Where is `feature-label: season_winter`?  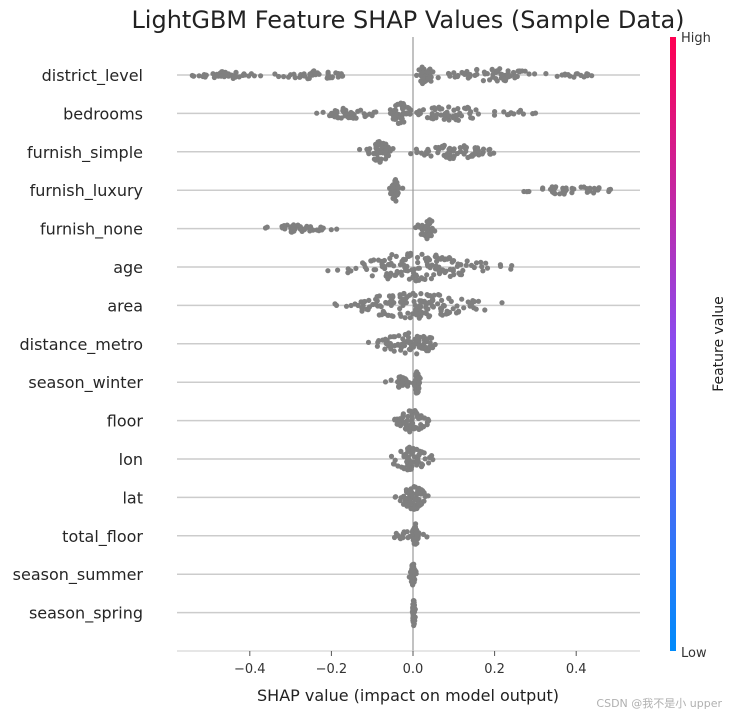 feature-label: season_winter is located at coordinates (85, 383).